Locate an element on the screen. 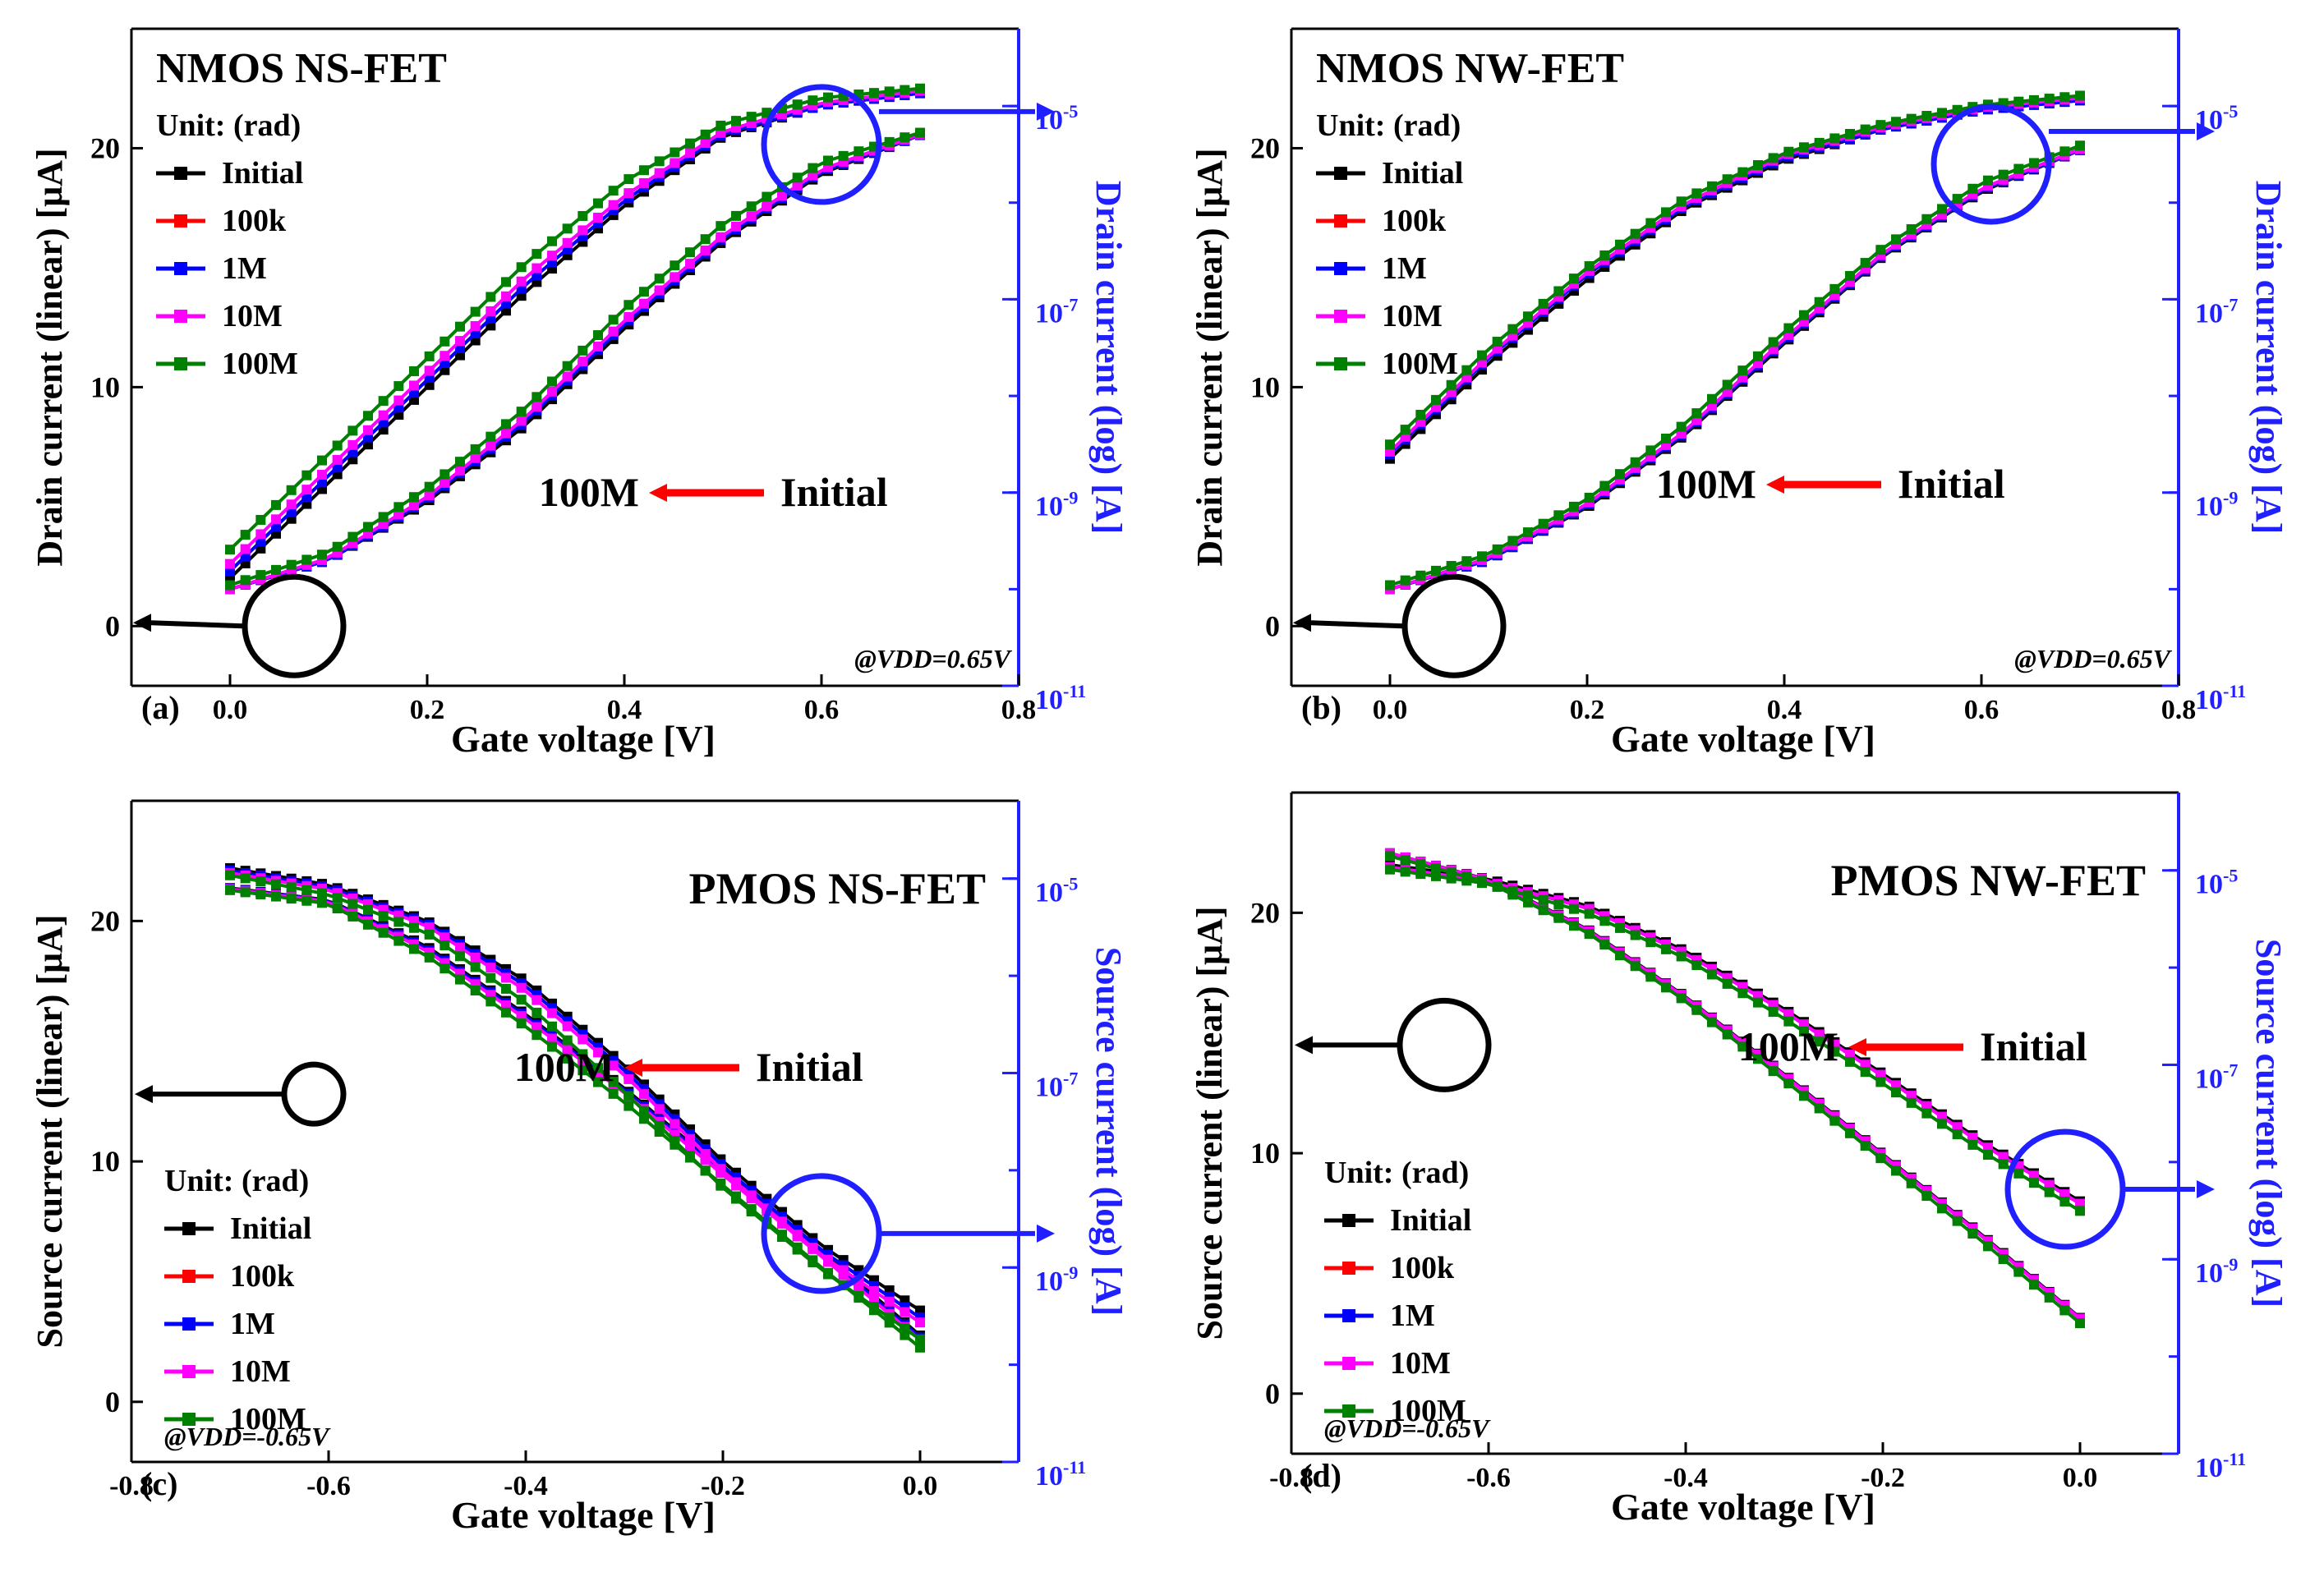 The image size is (2324, 1572). arrow-shaft is located at coordinates (1357, 624).